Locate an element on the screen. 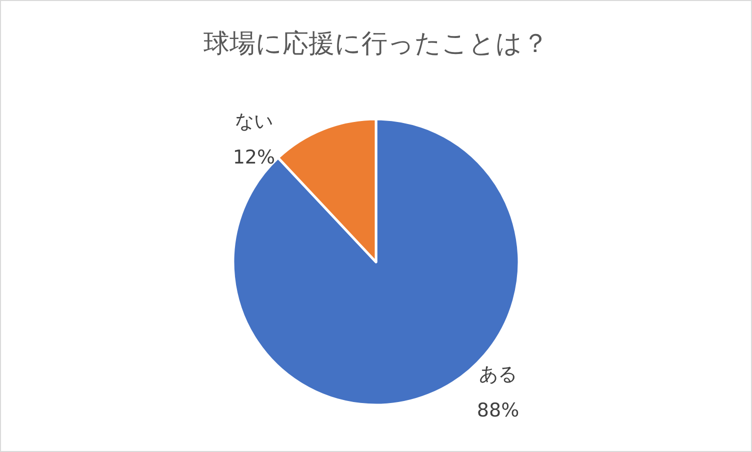  data-label: 12% is located at coordinates (254, 157).